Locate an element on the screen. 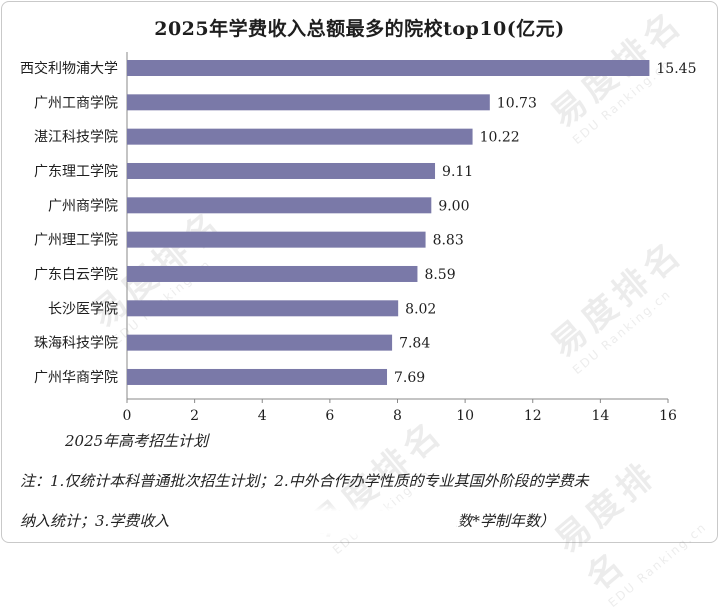 The width and height of the screenshot is (719, 610). x-tick-label: 16 is located at coordinates (668, 416).